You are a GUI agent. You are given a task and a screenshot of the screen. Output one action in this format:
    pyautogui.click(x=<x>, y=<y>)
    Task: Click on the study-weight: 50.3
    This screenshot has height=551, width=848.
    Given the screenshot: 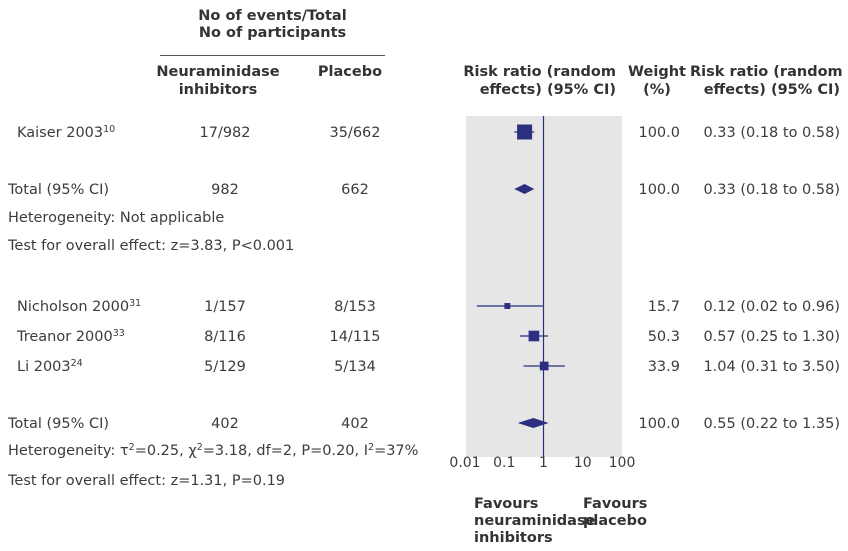 What is the action you would take?
    pyautogui.click(x=663, y=337)
    